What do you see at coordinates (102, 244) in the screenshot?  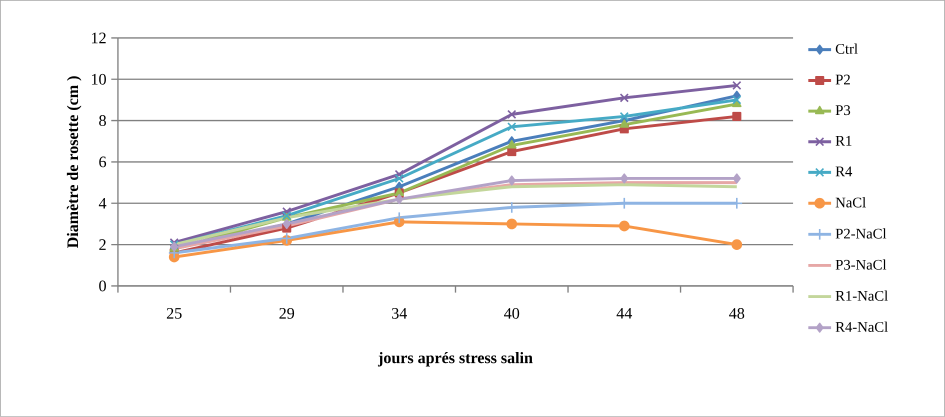 I see `y-tick-label: 2` at bounding box center [102, 244].